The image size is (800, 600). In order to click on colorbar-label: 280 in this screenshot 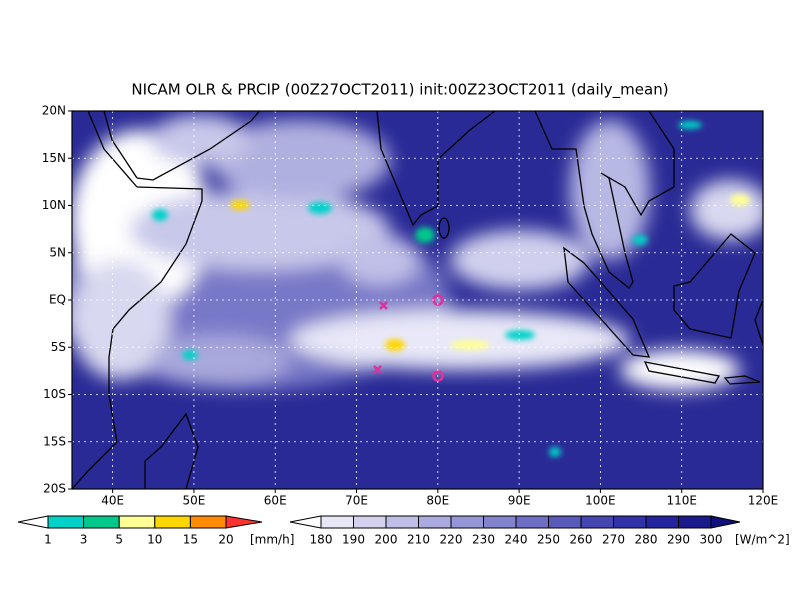, I will do `click(646, 540)`.